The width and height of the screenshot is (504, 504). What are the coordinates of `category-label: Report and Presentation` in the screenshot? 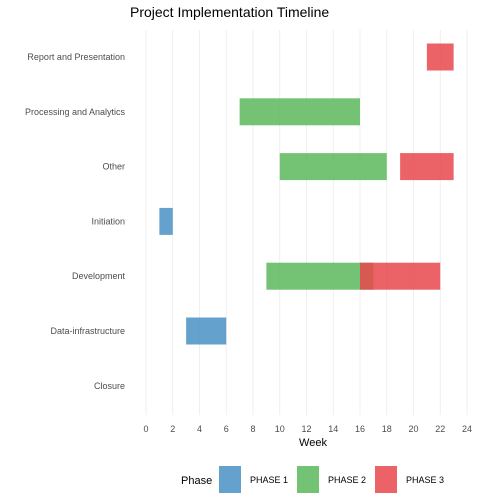 It's located at (76, 57).